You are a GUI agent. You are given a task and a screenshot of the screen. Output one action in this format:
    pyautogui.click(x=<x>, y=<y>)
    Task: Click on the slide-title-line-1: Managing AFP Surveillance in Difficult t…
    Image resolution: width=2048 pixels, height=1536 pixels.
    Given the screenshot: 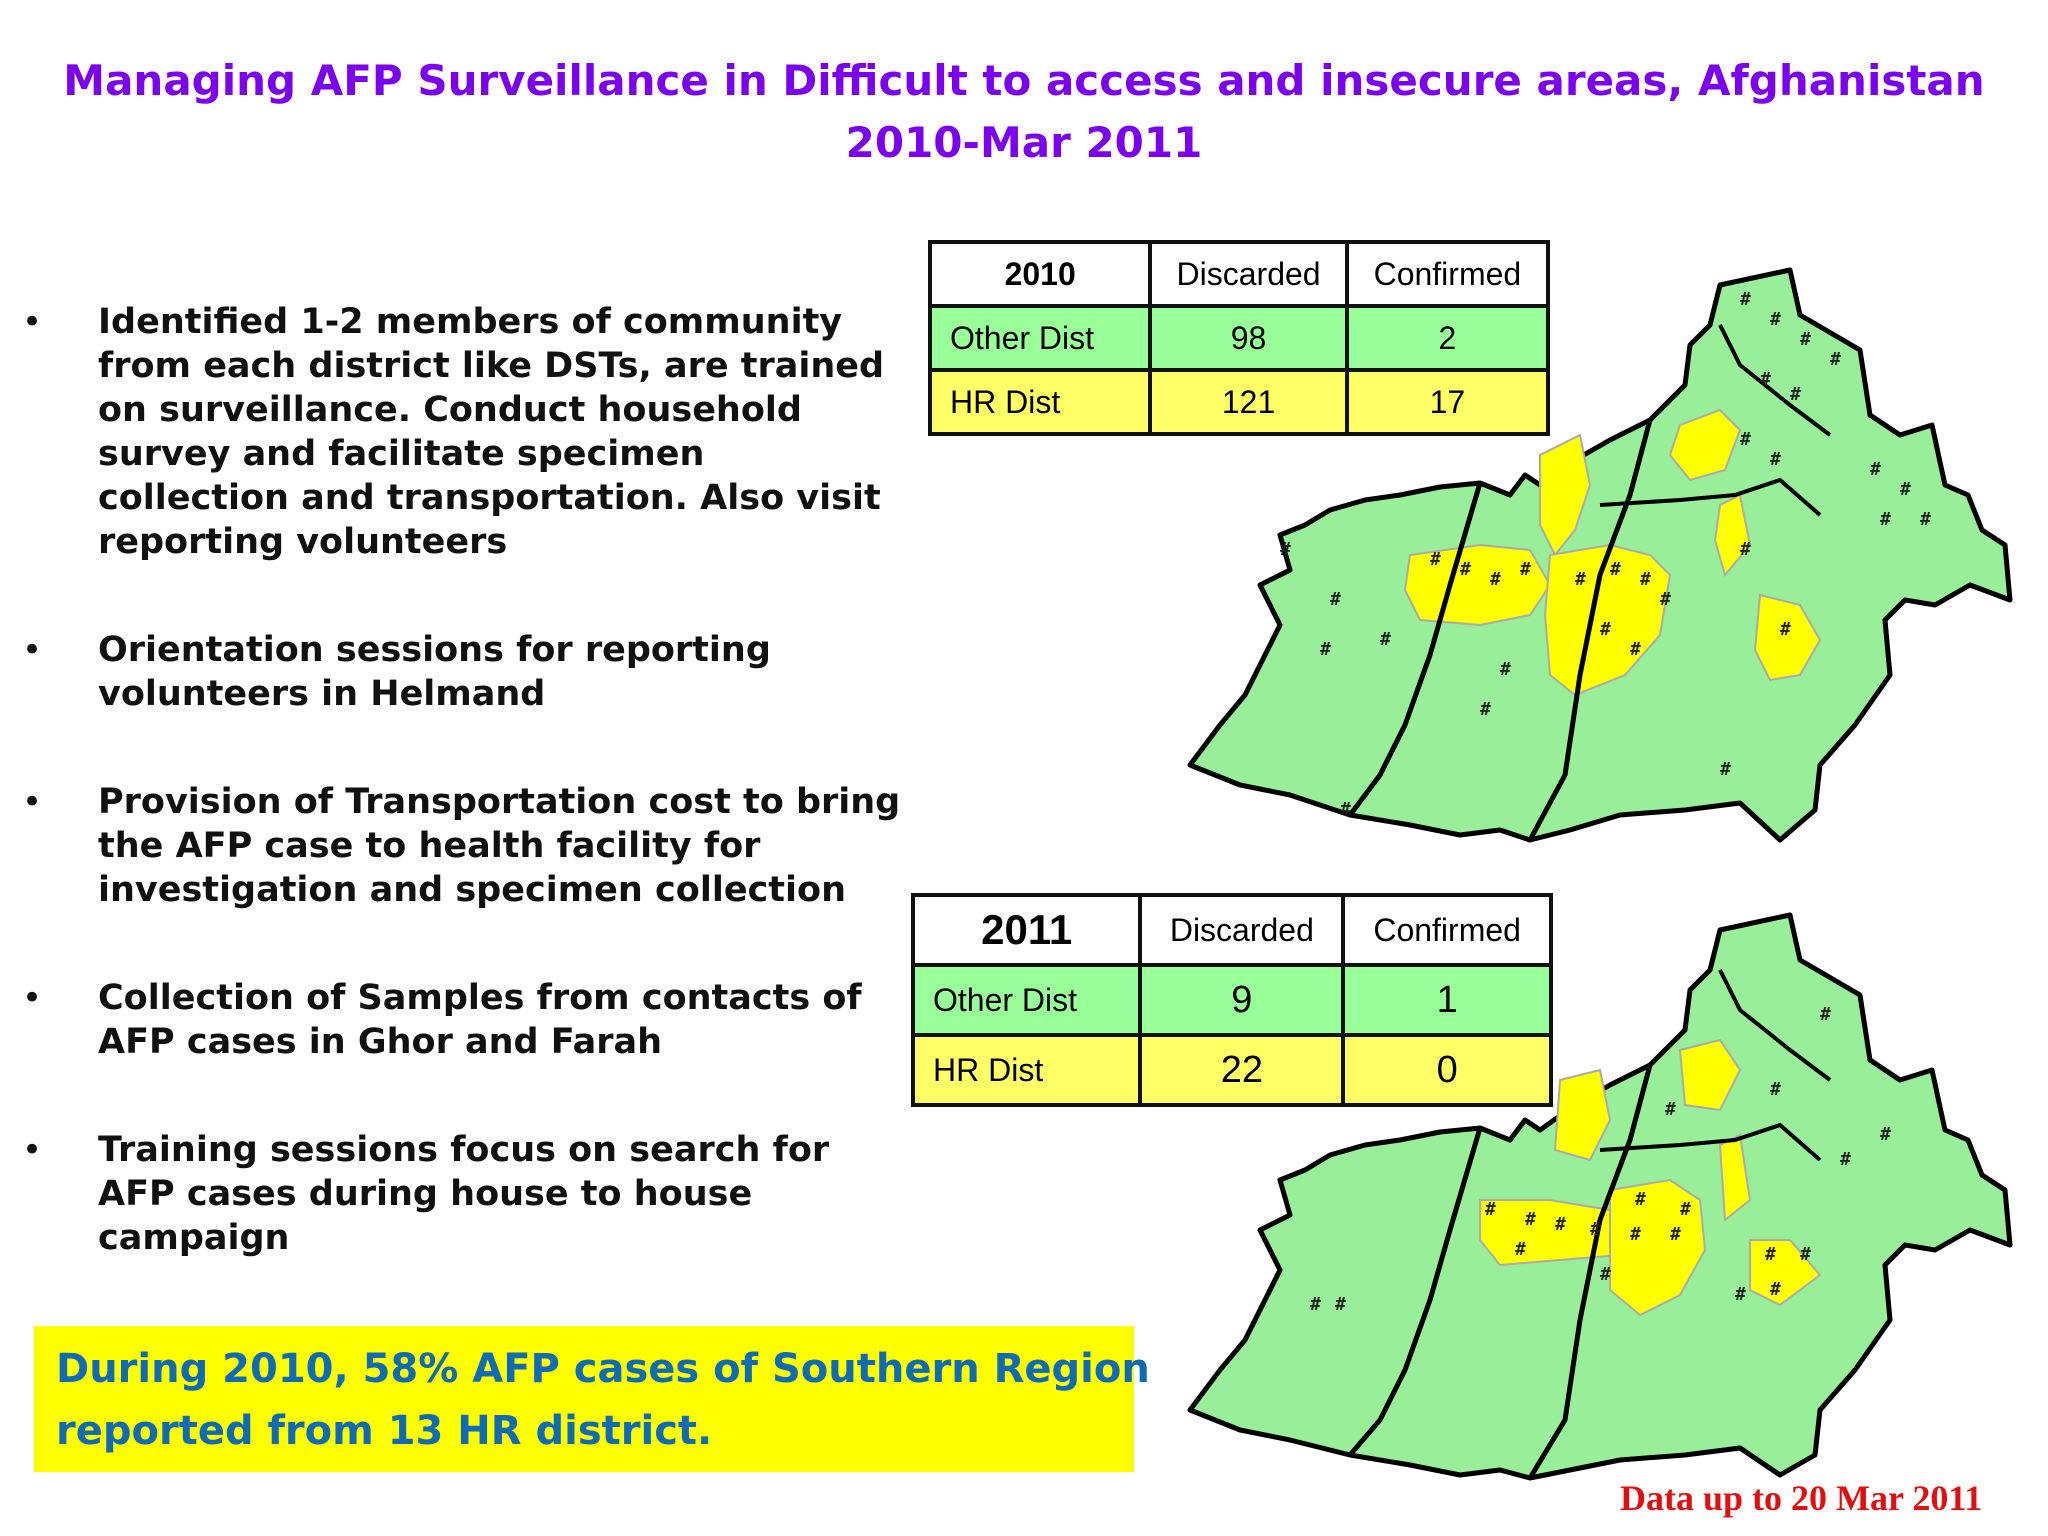 What is the action you would take?
    pyautogui.click(x=1024, y=80)
    